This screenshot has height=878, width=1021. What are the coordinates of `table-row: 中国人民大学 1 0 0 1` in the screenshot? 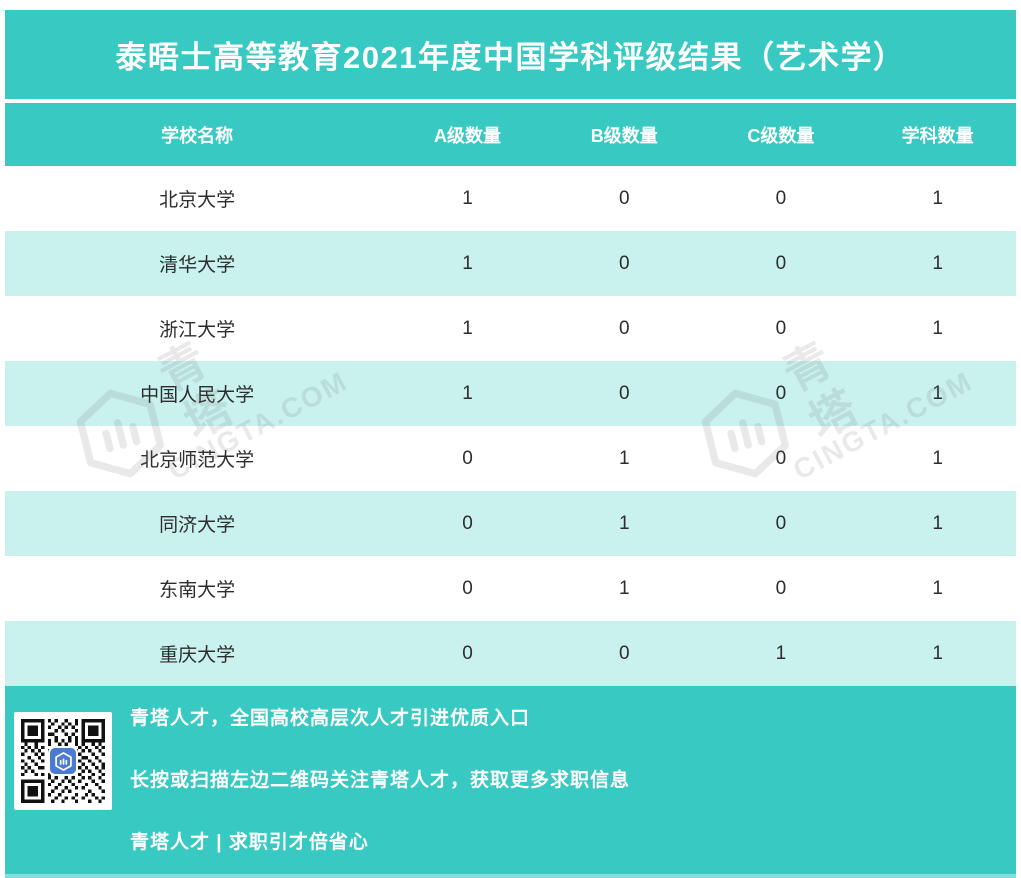 It's located at (510, 393).